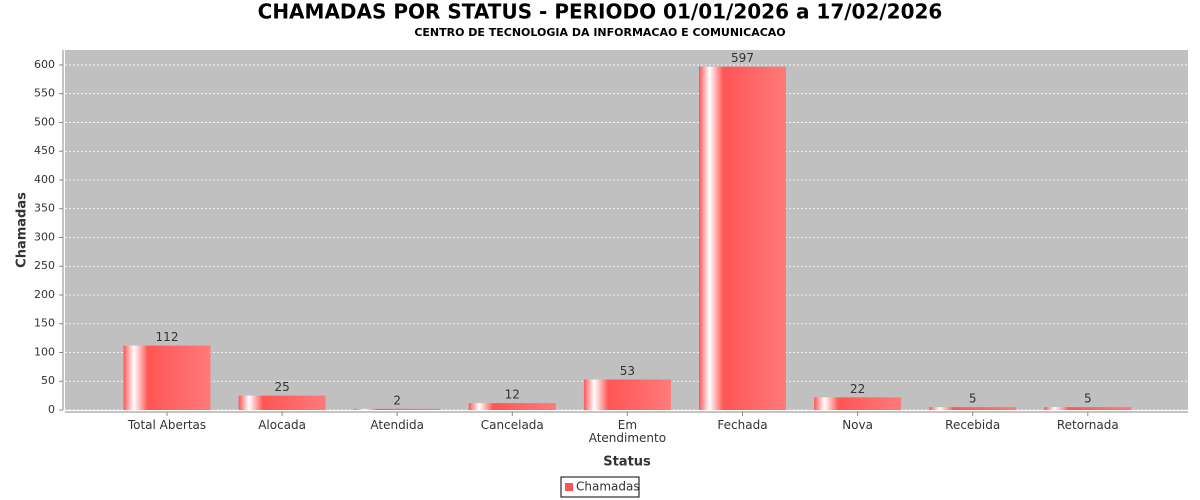 The image size is (1200, 500). I want to click on value-label: 53, so click(627, 371).